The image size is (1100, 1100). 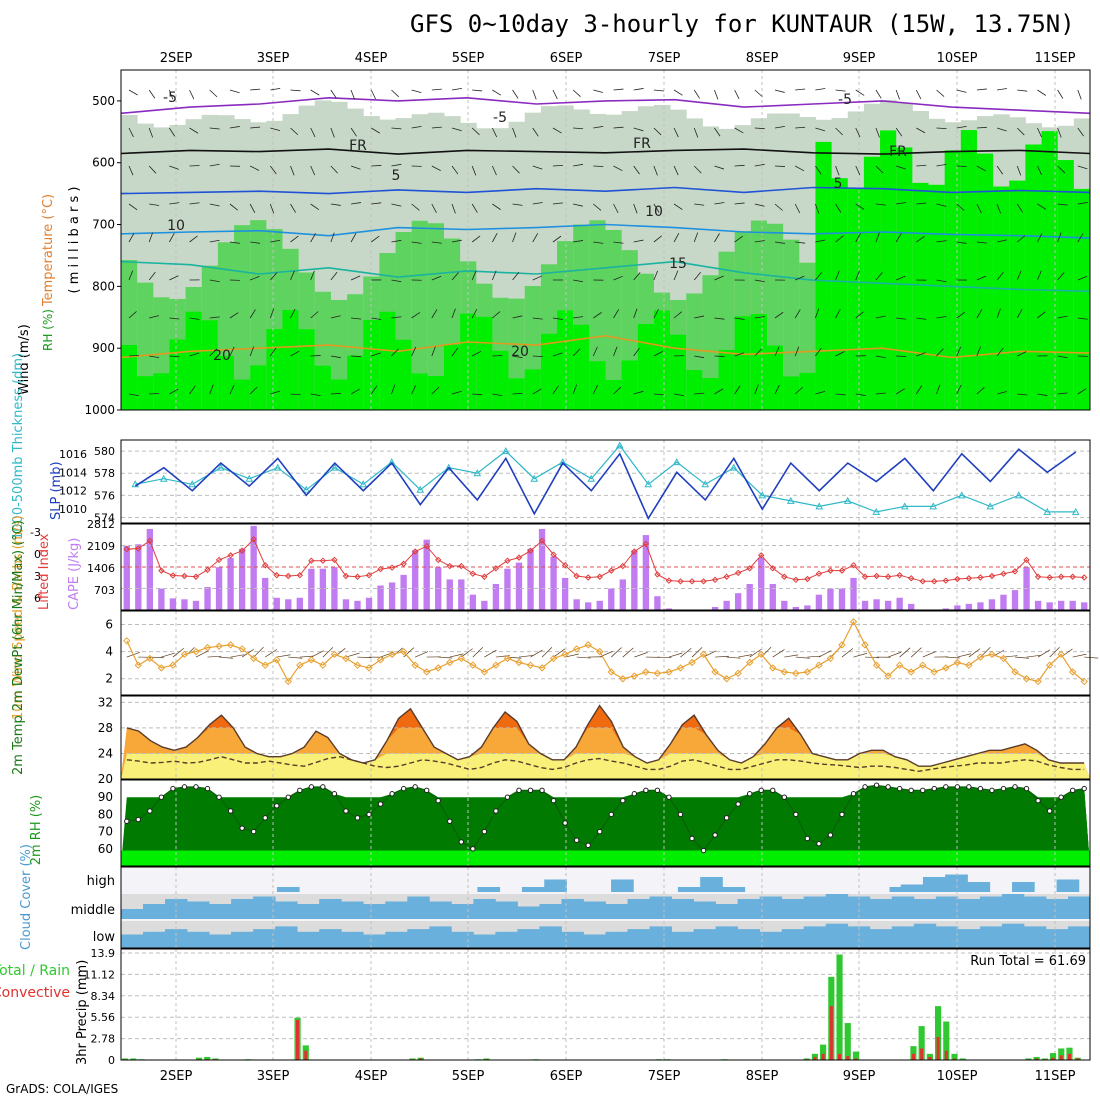 I want to click on panel-background, so click(x=605, y=1004).